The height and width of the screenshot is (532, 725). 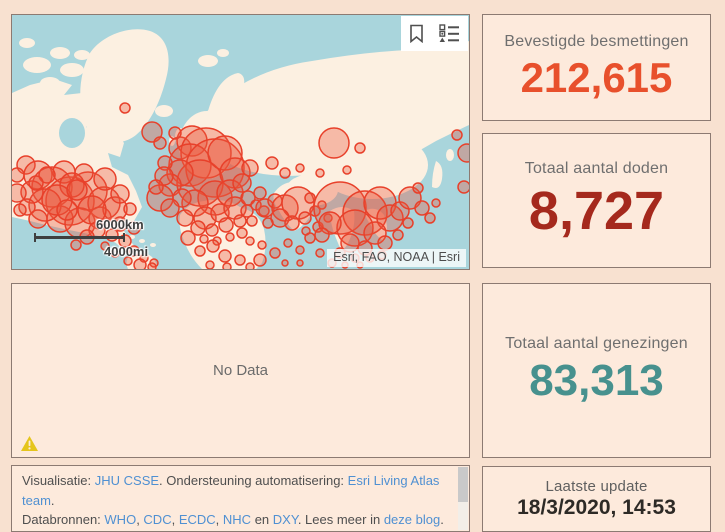 I want to click on credits-scrollbar, so click(x=463, y=498).